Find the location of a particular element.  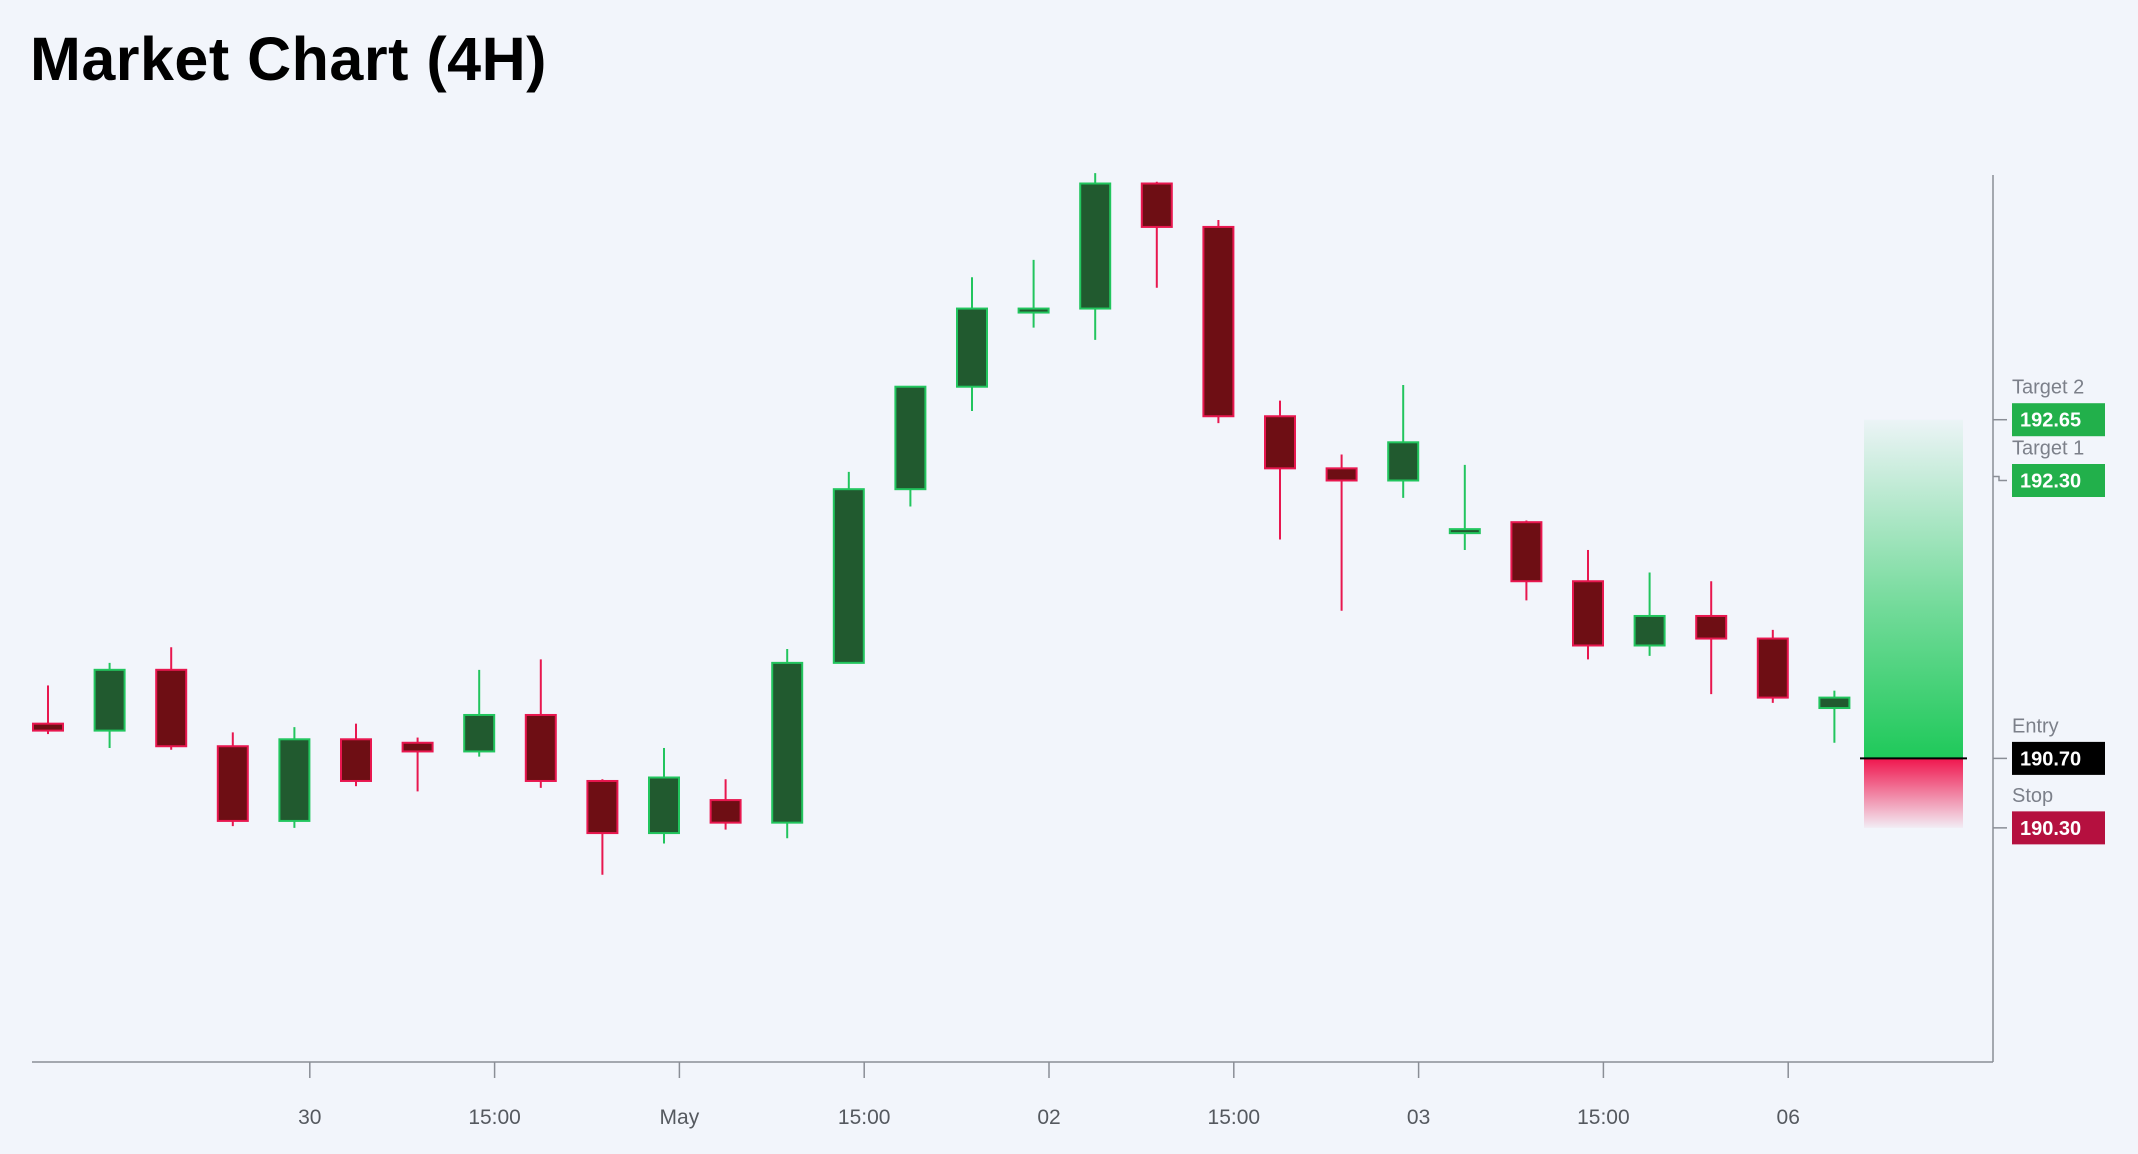

target-1-label: Target 1 is located at coordinates (2048, 449).